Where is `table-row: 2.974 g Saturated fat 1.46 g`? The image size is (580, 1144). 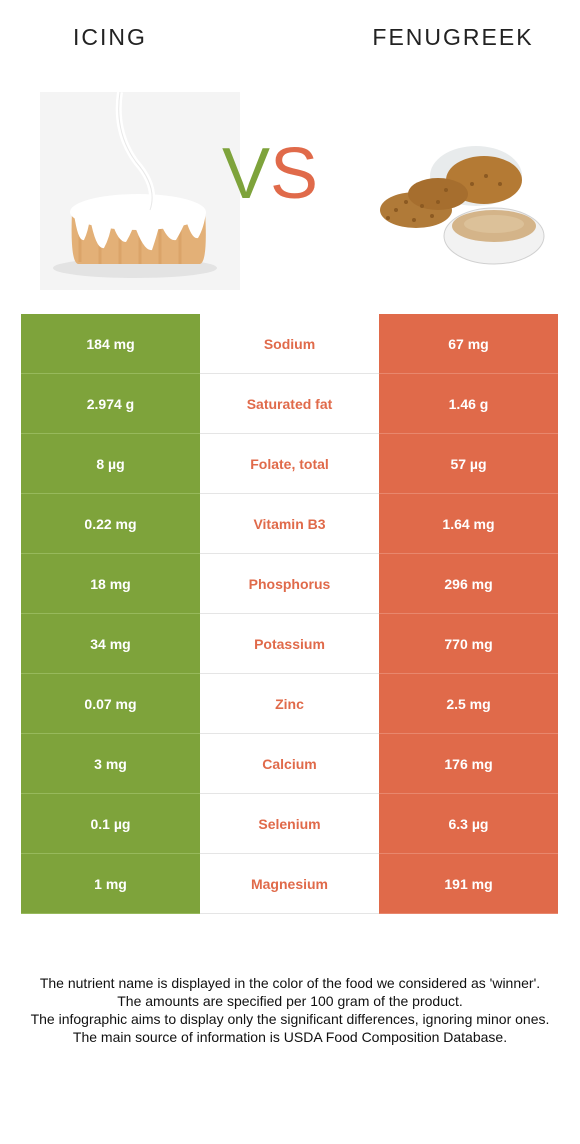 table-row: 2.974 g Saturated fat 1.46 g is located at coordinates (289, 404).